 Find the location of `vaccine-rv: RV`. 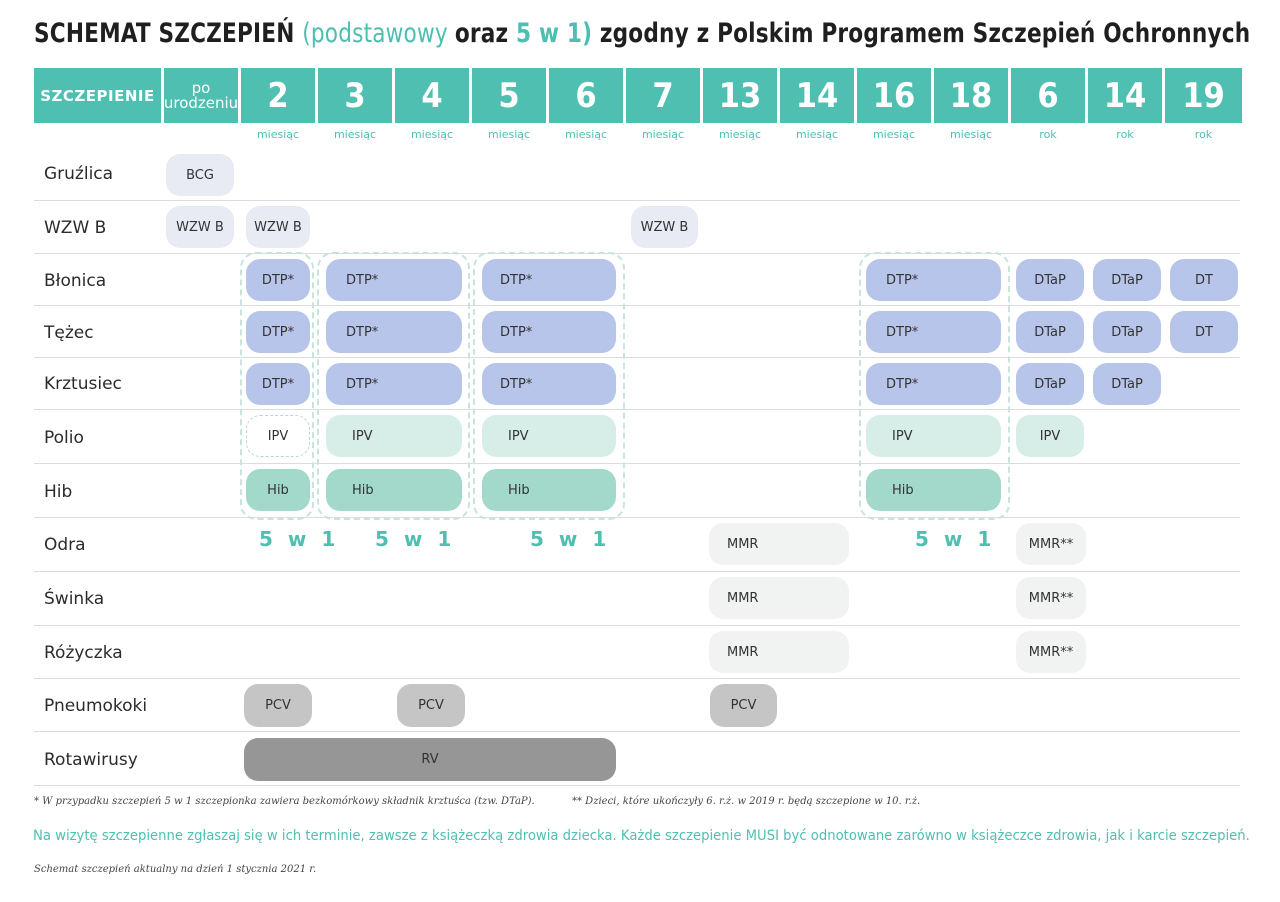

vaccine-rv: RV is located at coordinates (430, 759).